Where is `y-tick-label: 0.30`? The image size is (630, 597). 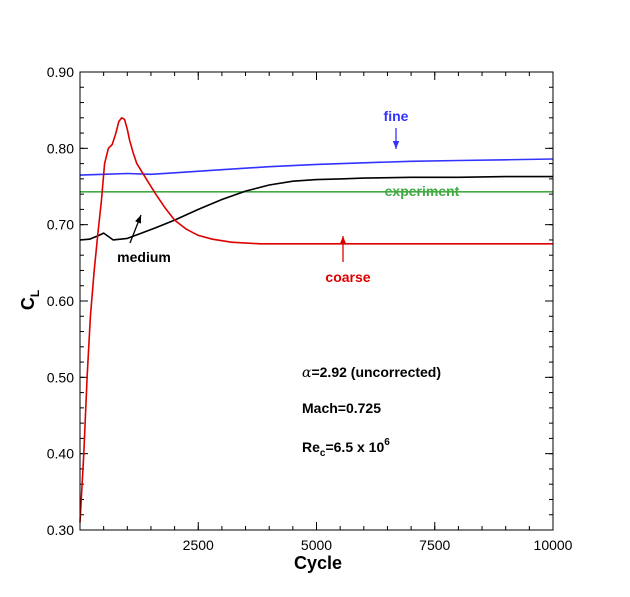
y-tick-label: 0.30 is located at coordinates (60, 530).